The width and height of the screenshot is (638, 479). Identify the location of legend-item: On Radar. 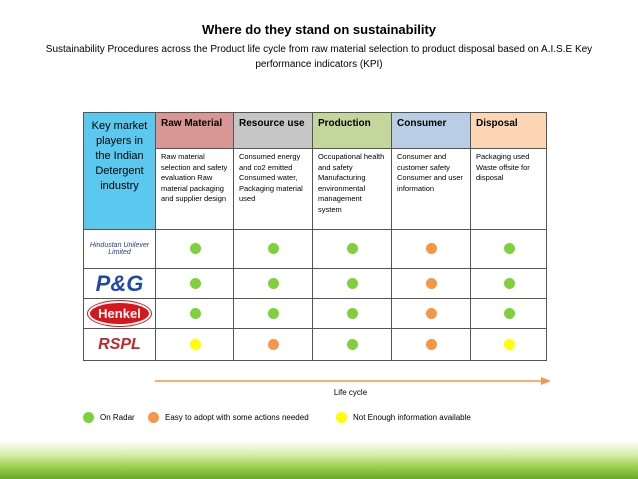
(109, 417).